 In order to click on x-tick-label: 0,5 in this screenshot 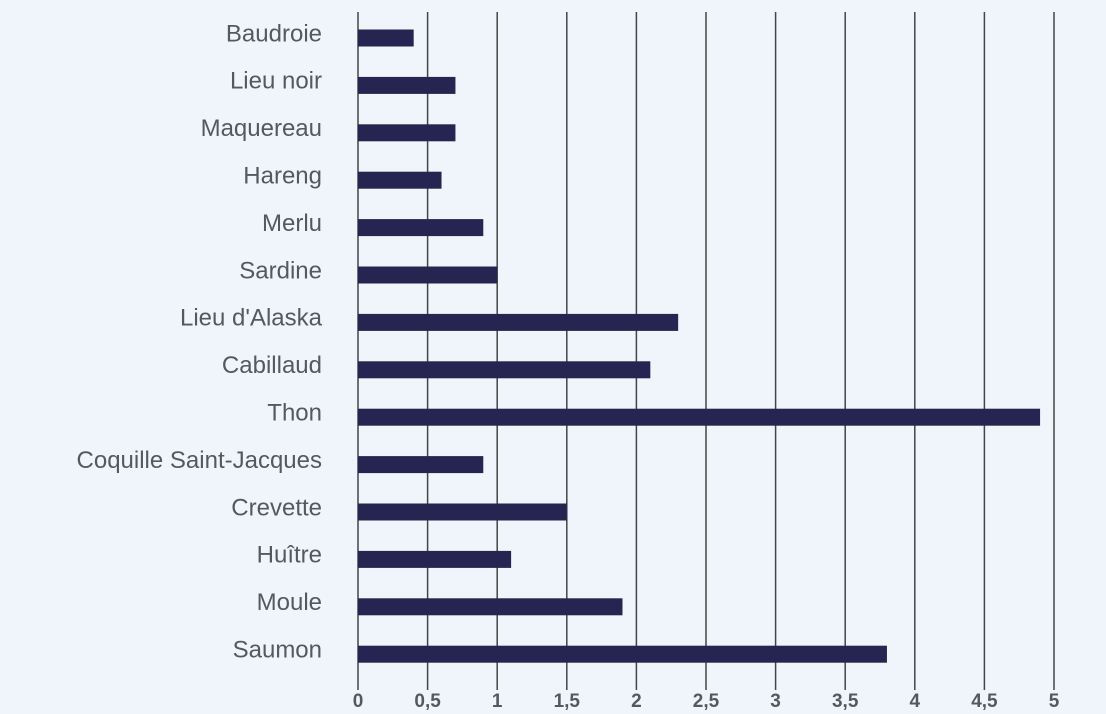, I will do `click(427, 701)`.